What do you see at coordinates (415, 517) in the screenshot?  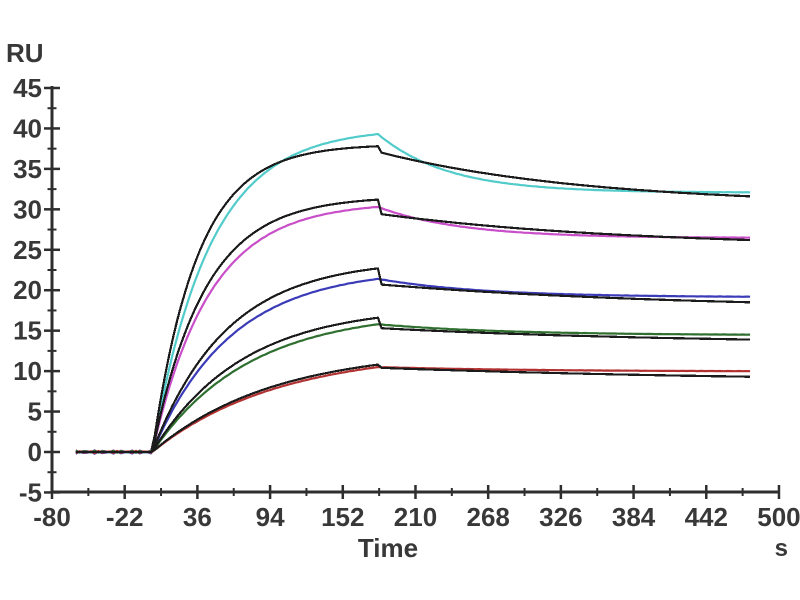 I see `x-tick-label: 210` at bounding box center [415, 517].